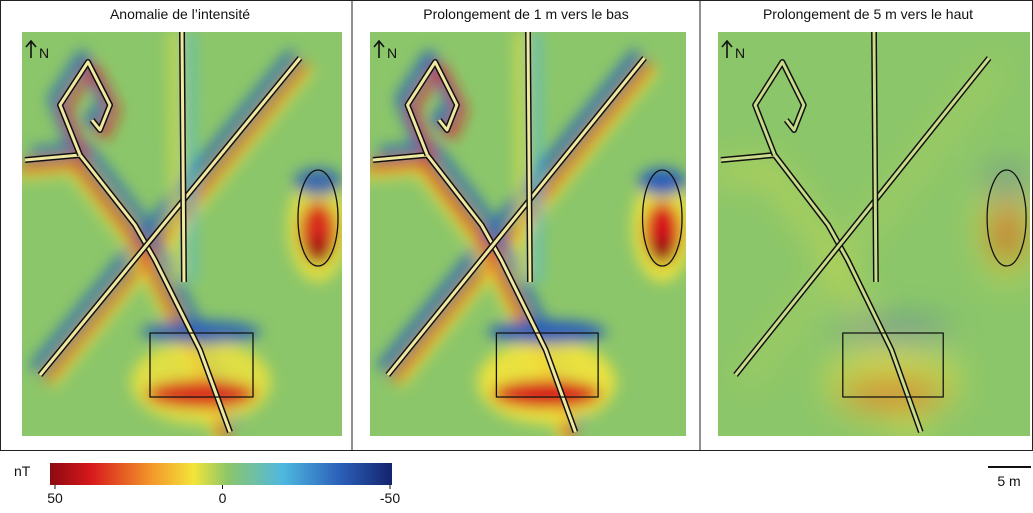 The image size is (1033, 513). I want to click on colorbar: nT 50 0 -50, so click(207, 484).